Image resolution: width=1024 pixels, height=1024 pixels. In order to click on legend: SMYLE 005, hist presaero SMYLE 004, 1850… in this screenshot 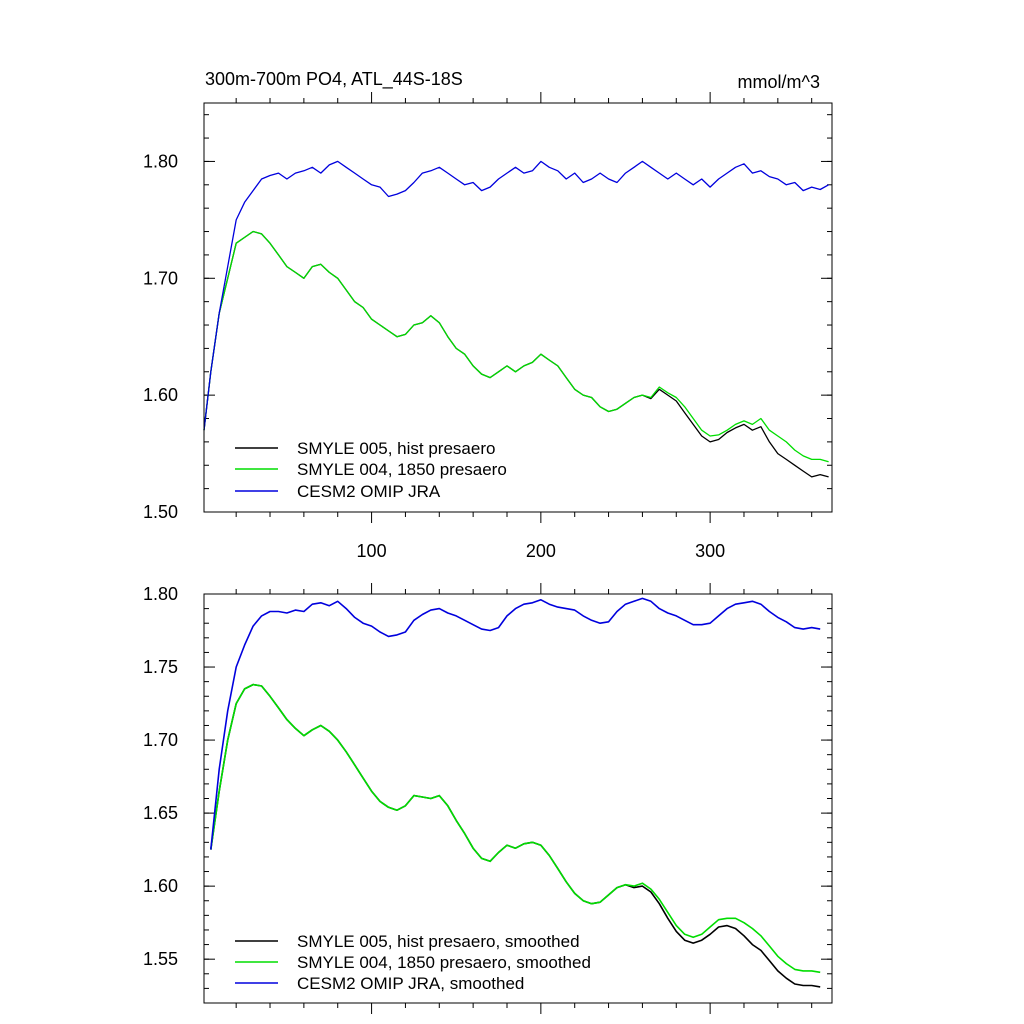, I will do `click(371, 470)`.